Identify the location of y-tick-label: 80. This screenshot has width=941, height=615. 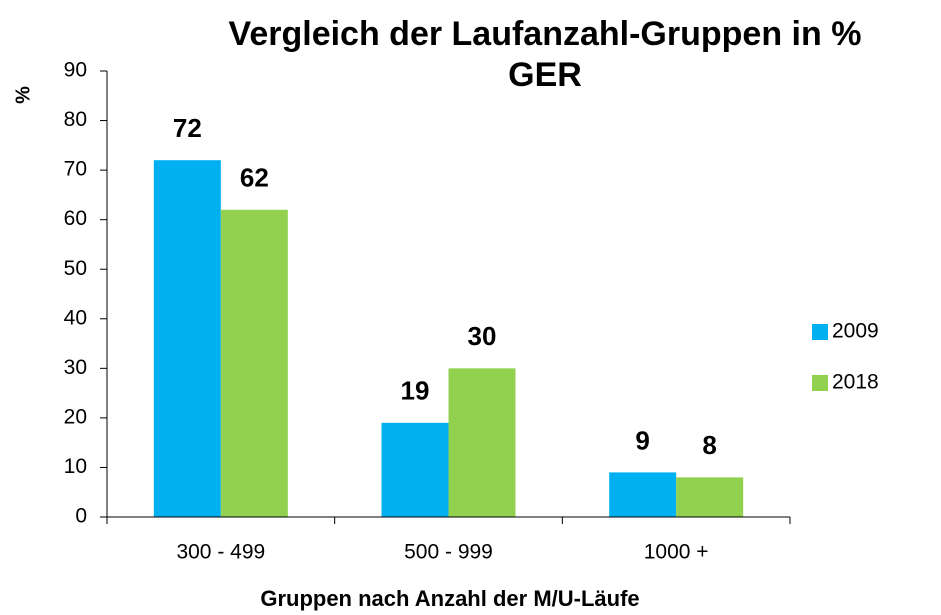
(75, 119).